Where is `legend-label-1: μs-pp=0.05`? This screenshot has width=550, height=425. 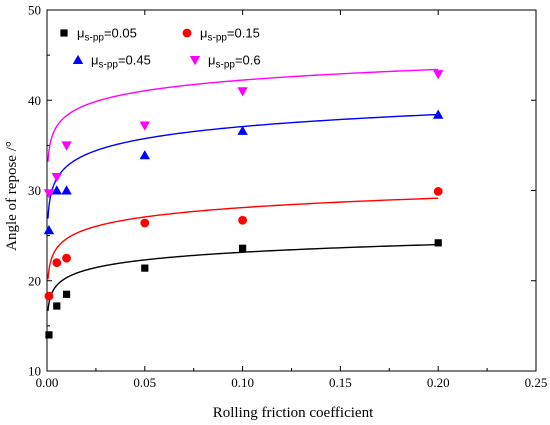 legend-label-1: μs-pp=0.05 is located at coordinates (107, 35).